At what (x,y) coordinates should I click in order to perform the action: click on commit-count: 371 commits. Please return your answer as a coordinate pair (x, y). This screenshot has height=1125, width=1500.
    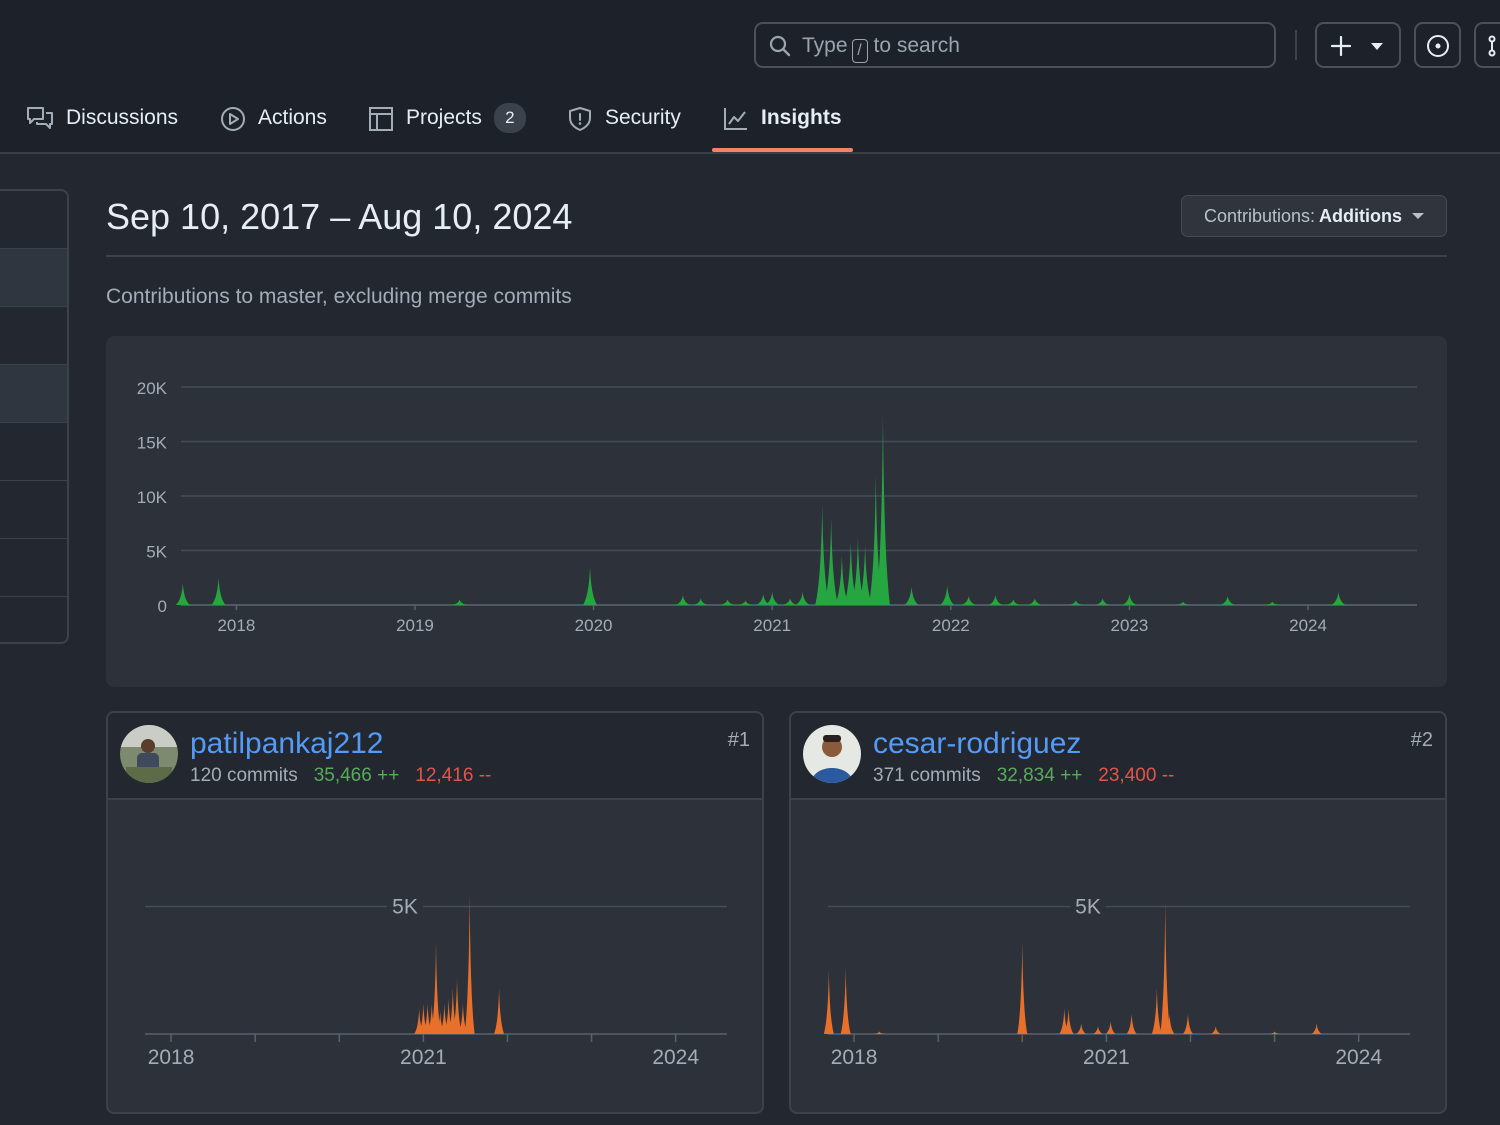
    Looking at the image, I should click on (927, 775).